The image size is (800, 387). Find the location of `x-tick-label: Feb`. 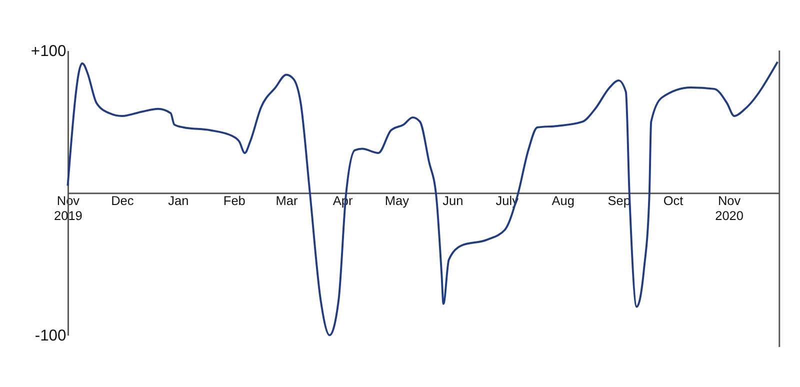

x-tick-label: Feb is located at coordinates (234, 200).